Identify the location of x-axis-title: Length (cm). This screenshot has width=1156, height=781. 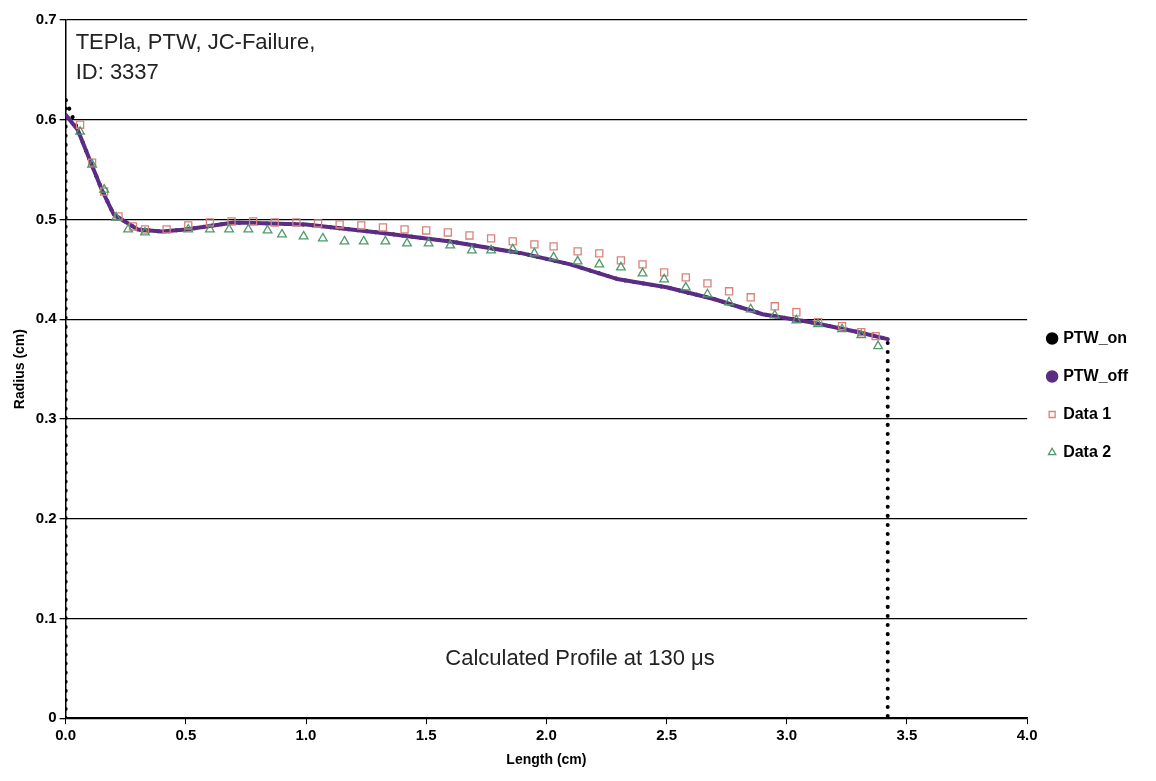
(546, 759).